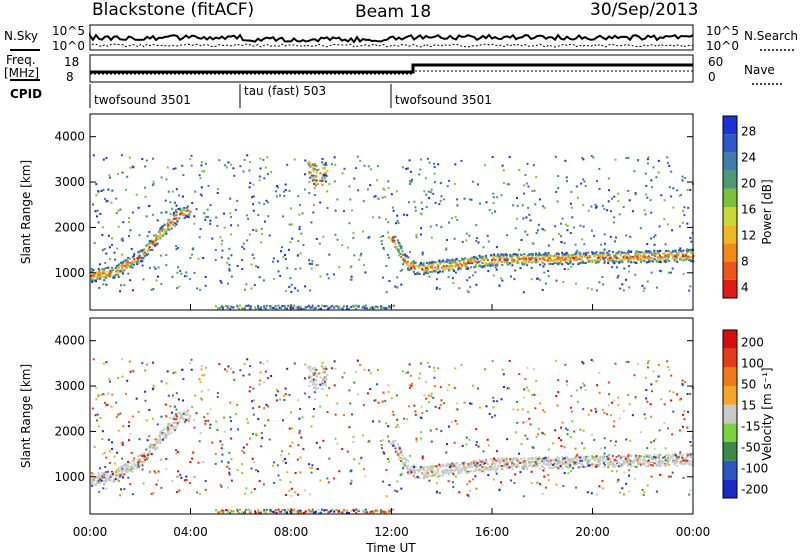  I want to click on beam-label: Beam 18, so click(393, 12).